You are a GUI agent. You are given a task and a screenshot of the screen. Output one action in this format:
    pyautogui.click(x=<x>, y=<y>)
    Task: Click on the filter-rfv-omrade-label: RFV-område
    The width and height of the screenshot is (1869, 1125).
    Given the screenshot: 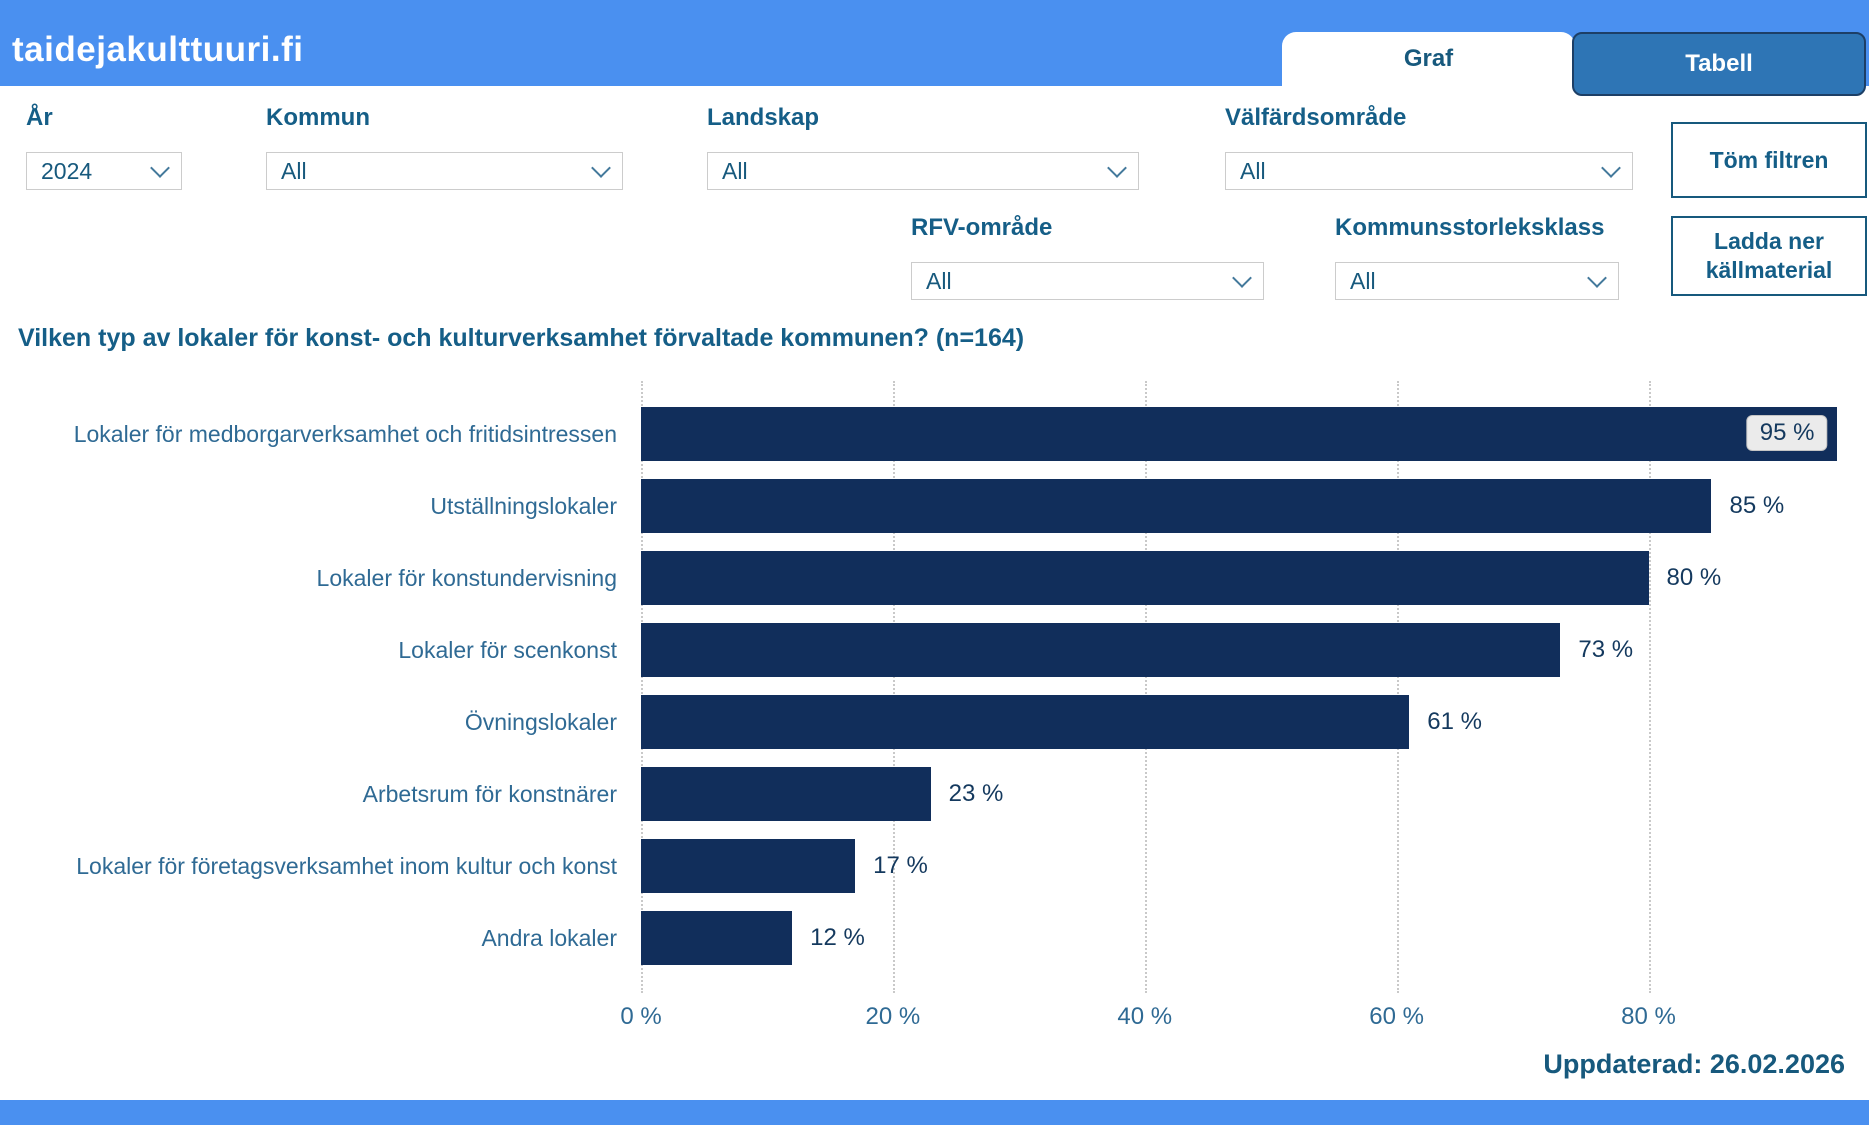 What is the action you would take?
    pyautogui.click(x=982, y=227)
    